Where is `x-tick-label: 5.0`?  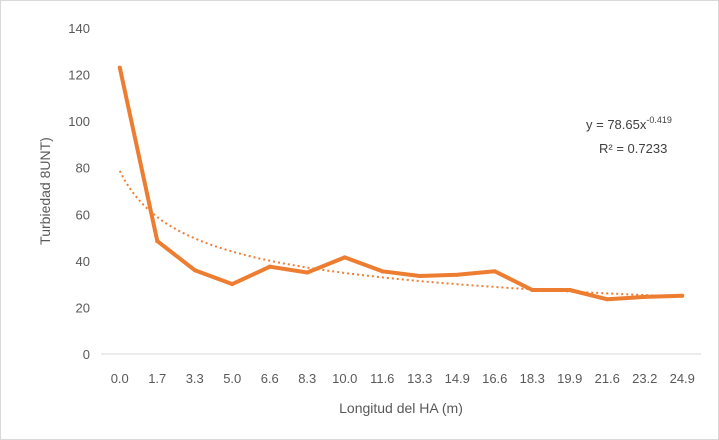 x-tick-label: 5.0 is located at coordinates (232, 378).